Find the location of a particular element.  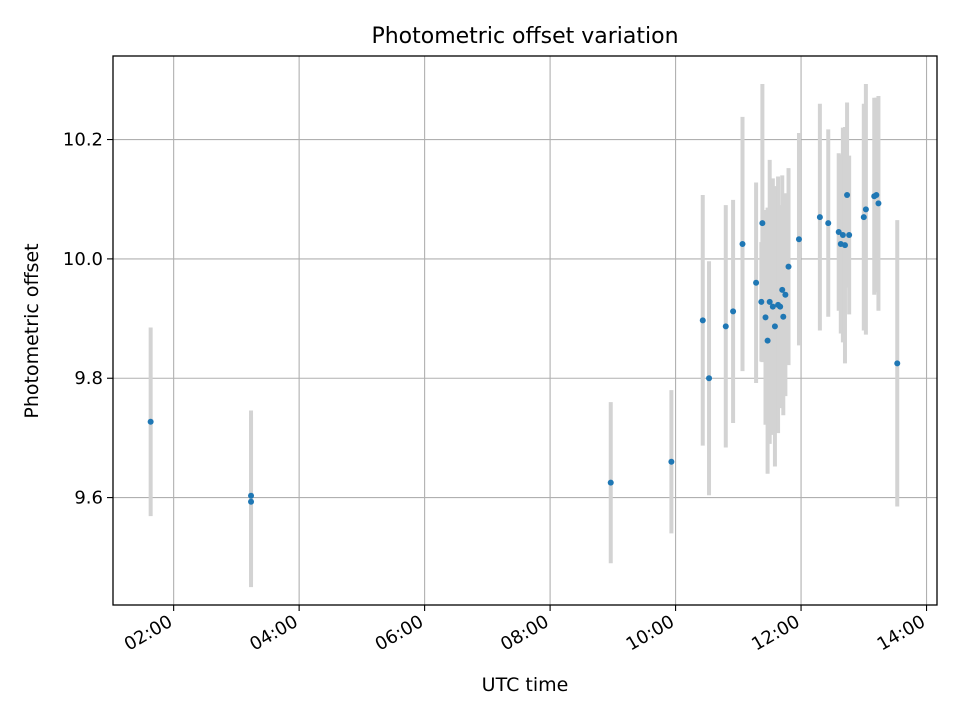

chart-title: Photometric offset variation is located at coordinates (524, 36).